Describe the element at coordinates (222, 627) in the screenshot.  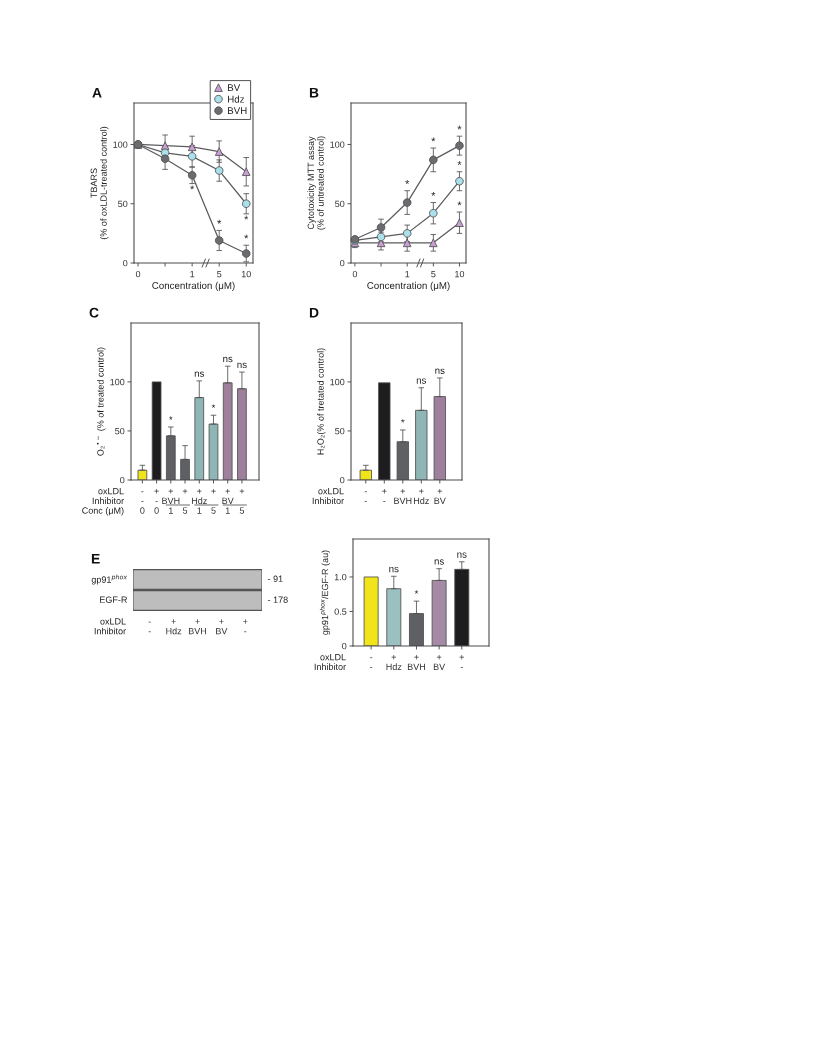
I see `category-label: + BV` at that location.